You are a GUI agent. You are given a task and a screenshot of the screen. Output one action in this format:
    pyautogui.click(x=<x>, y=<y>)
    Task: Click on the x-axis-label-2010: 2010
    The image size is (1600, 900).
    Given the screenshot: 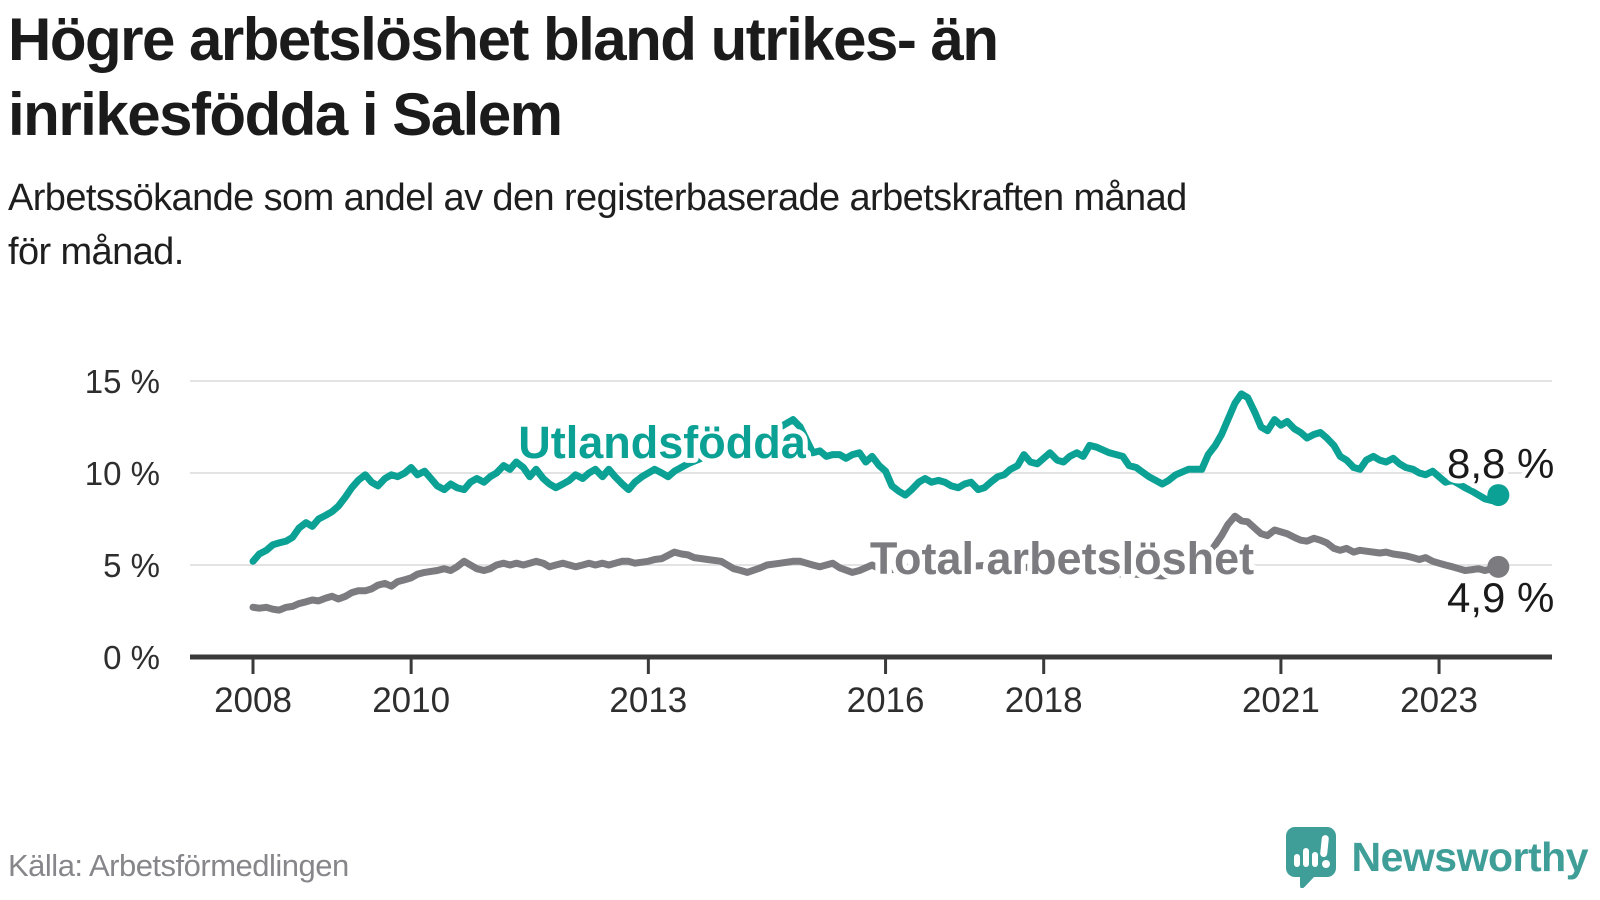 What is the action you would take?
    pyautogui.click(x=411, y=700)
    